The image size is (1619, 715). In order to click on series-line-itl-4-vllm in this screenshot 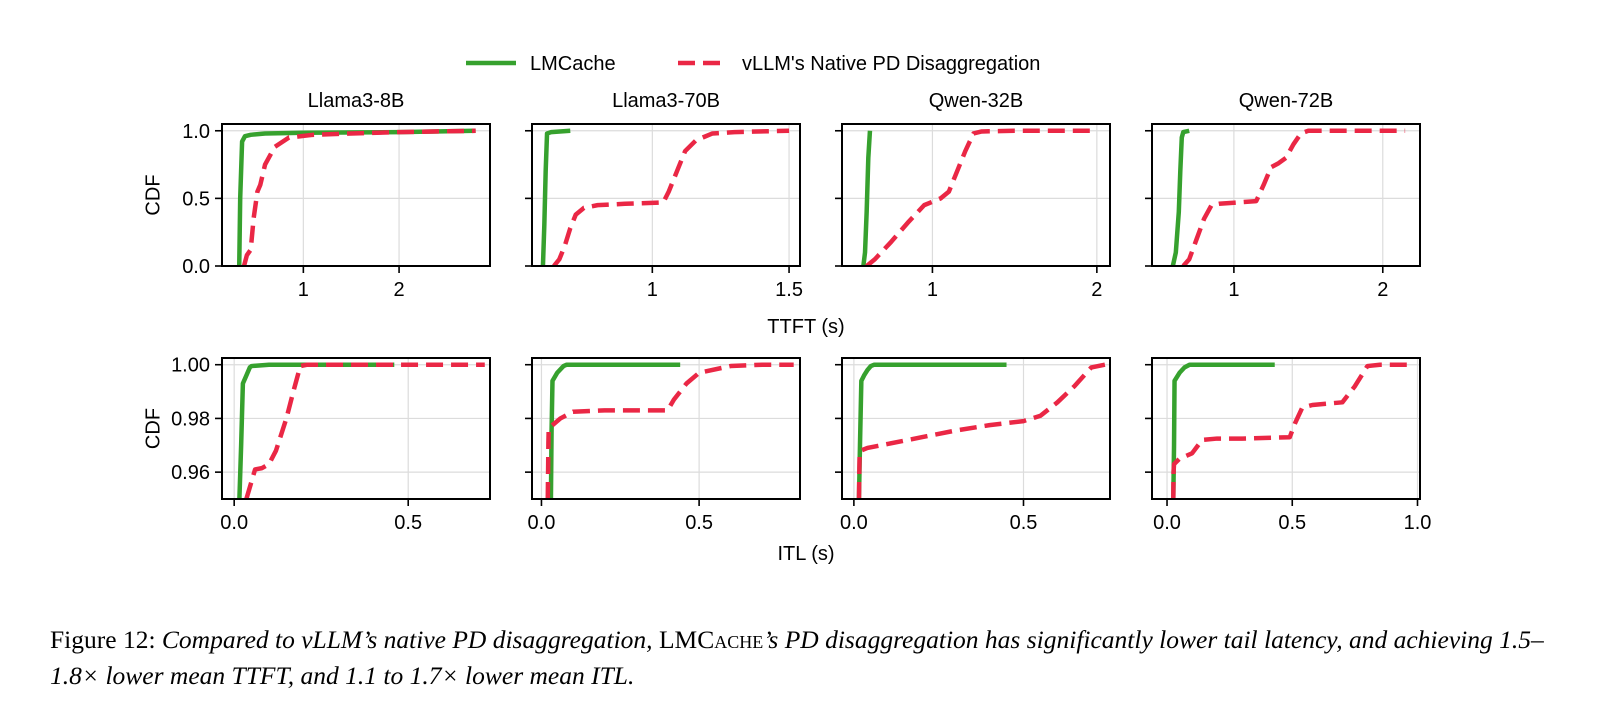, I will do `click(1290, 430)`.